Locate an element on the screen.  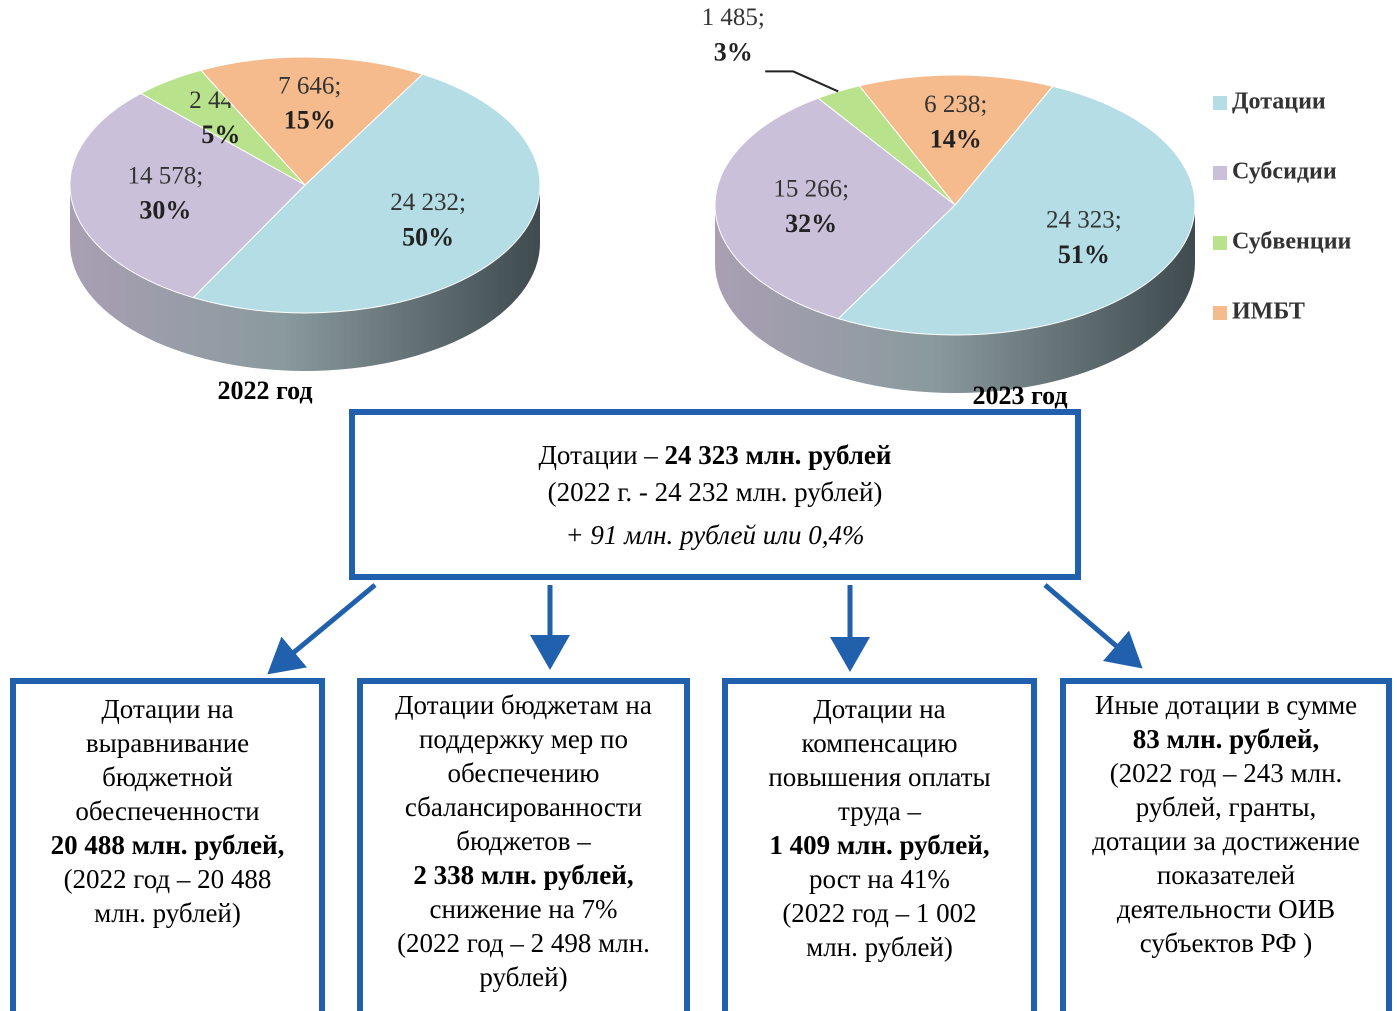
arrows is located at coordinates (705, 629).